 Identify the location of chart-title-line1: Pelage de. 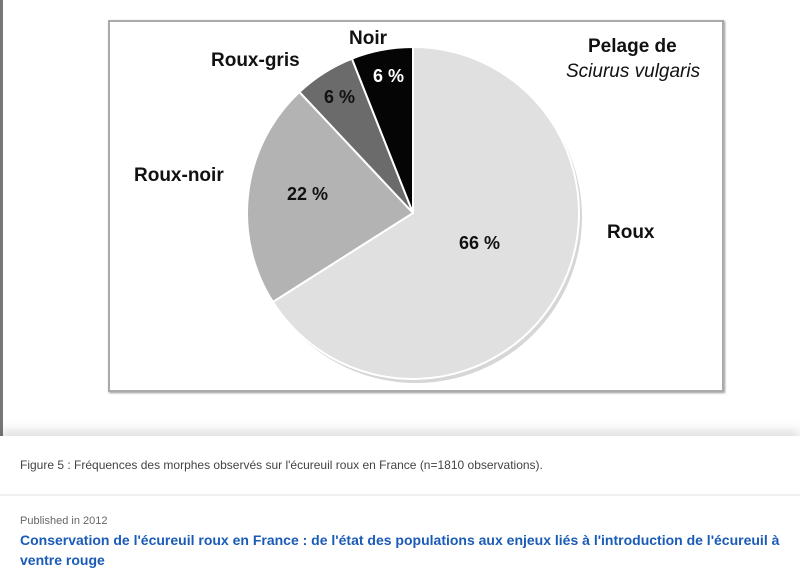
(632, 46).